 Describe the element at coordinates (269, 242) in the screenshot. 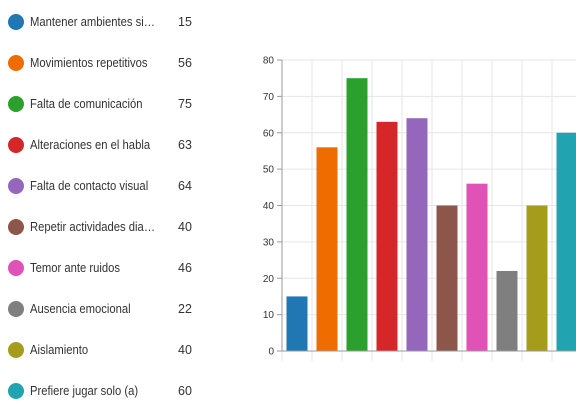

I see `y-tick-label: 30` at that location.